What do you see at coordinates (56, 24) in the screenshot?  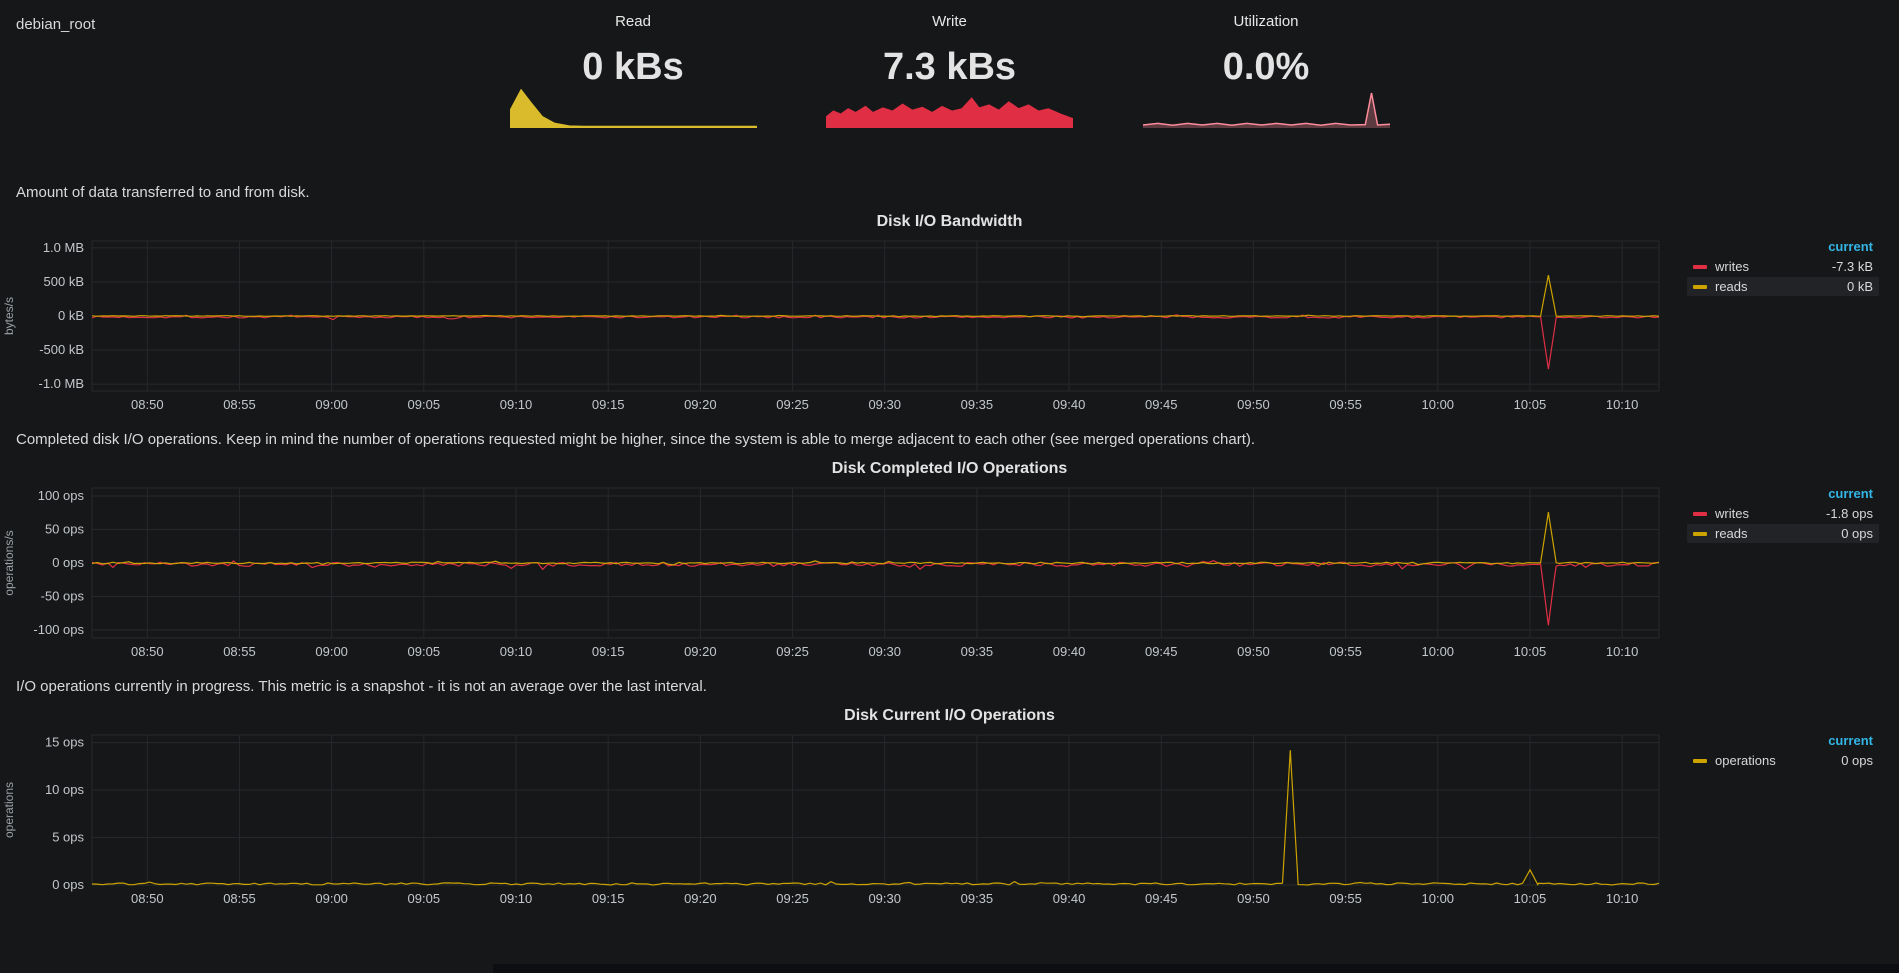 I see `dashboard-row-title: debian_root` at bounding box center [56, 24].